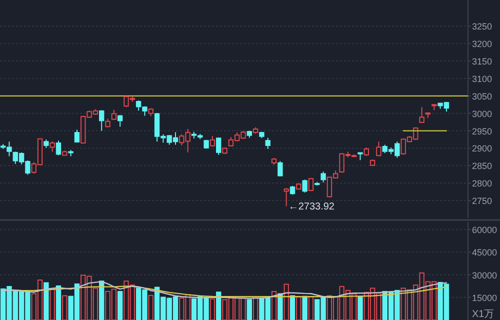 This screenshot has width=500, height=320. What do you see at coordinates (485, 253) in the screenshot?
I see `y-tick-label: 45000` at bounding box center [485, 253].